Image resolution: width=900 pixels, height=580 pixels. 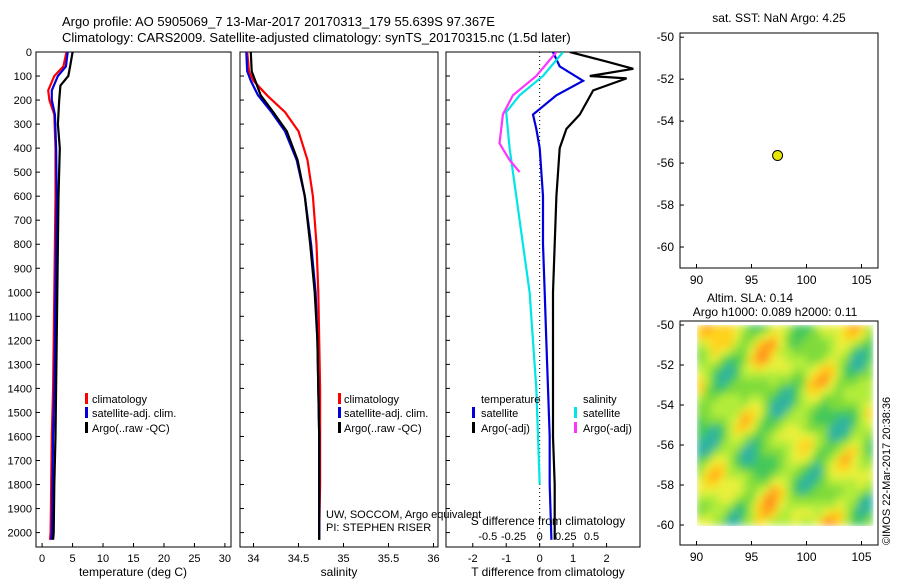 What do you see at coordinates (779, 18) in the screenshot?
I see `sst-map-title: sat. SST: NaN Argo: 4.25` at bounding box center [779, 18].